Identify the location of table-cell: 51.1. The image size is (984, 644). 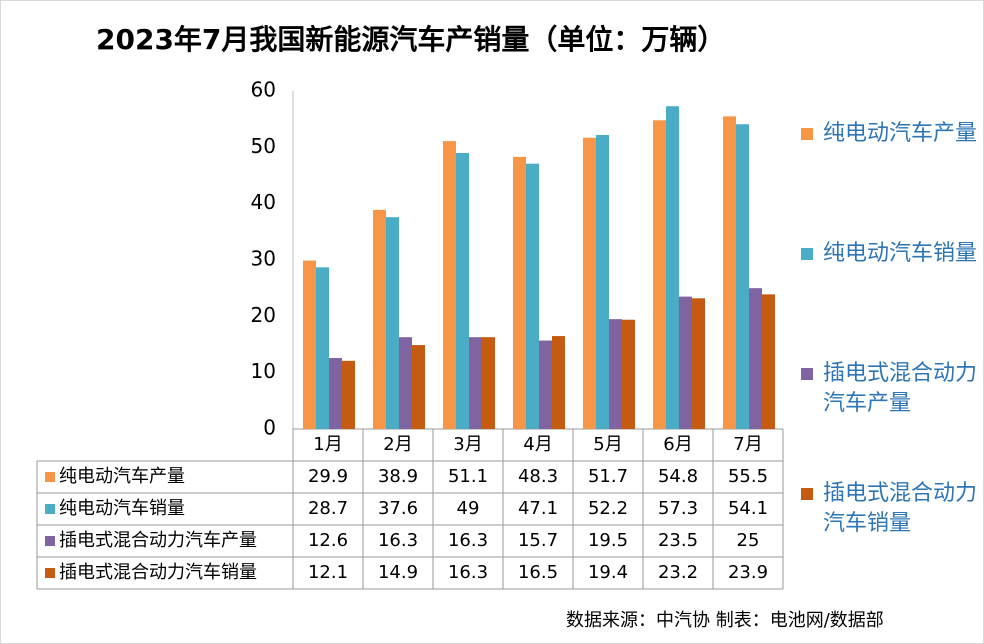
(468, 476).